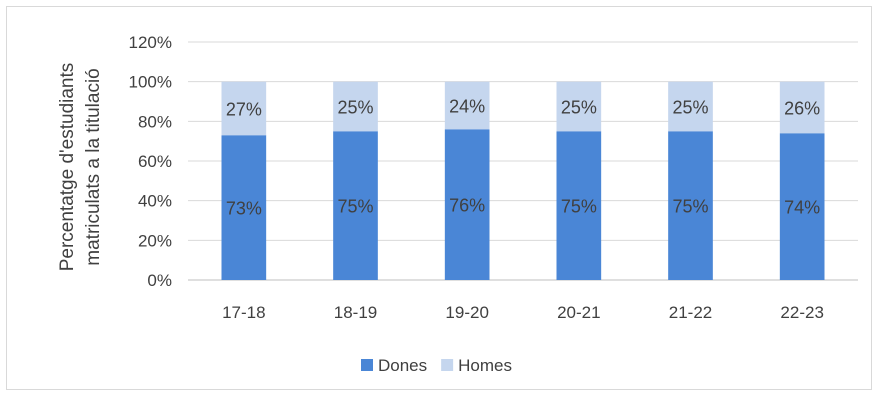 The height and width of the screenshot is (394, 880). Describe the element at coordinates (243, 312) in the screenshot. I see `x-tick-label: 17-18` at that location.